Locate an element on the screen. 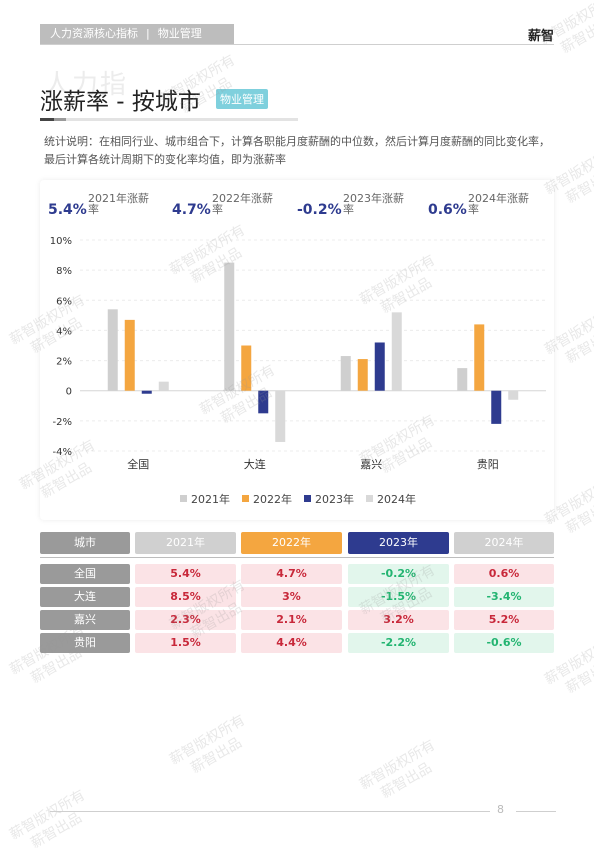  table-cell-value: -0.6% is located at coordinates (504, 643).